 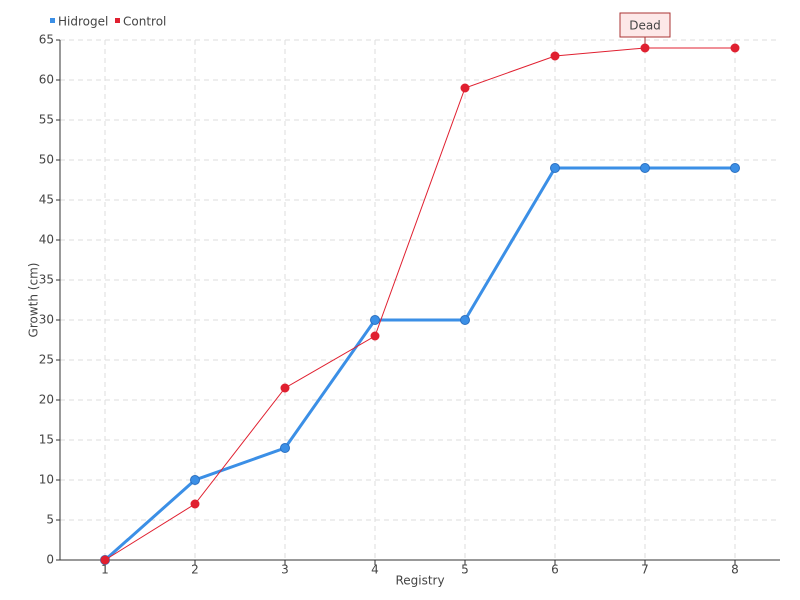 I want to click on y-tick-label: 60, so click(x=46, y=80).